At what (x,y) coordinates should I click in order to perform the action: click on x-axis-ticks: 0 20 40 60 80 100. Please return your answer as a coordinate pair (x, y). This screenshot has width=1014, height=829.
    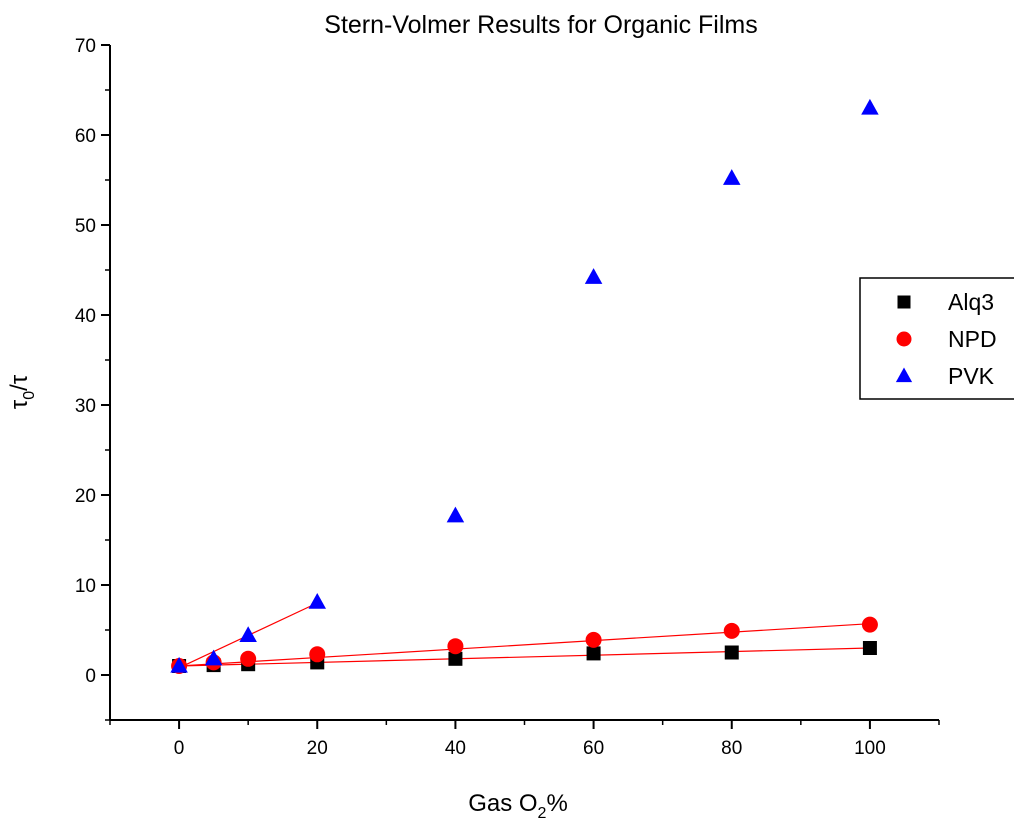
    Looking at the image, I should click on (524, 739).